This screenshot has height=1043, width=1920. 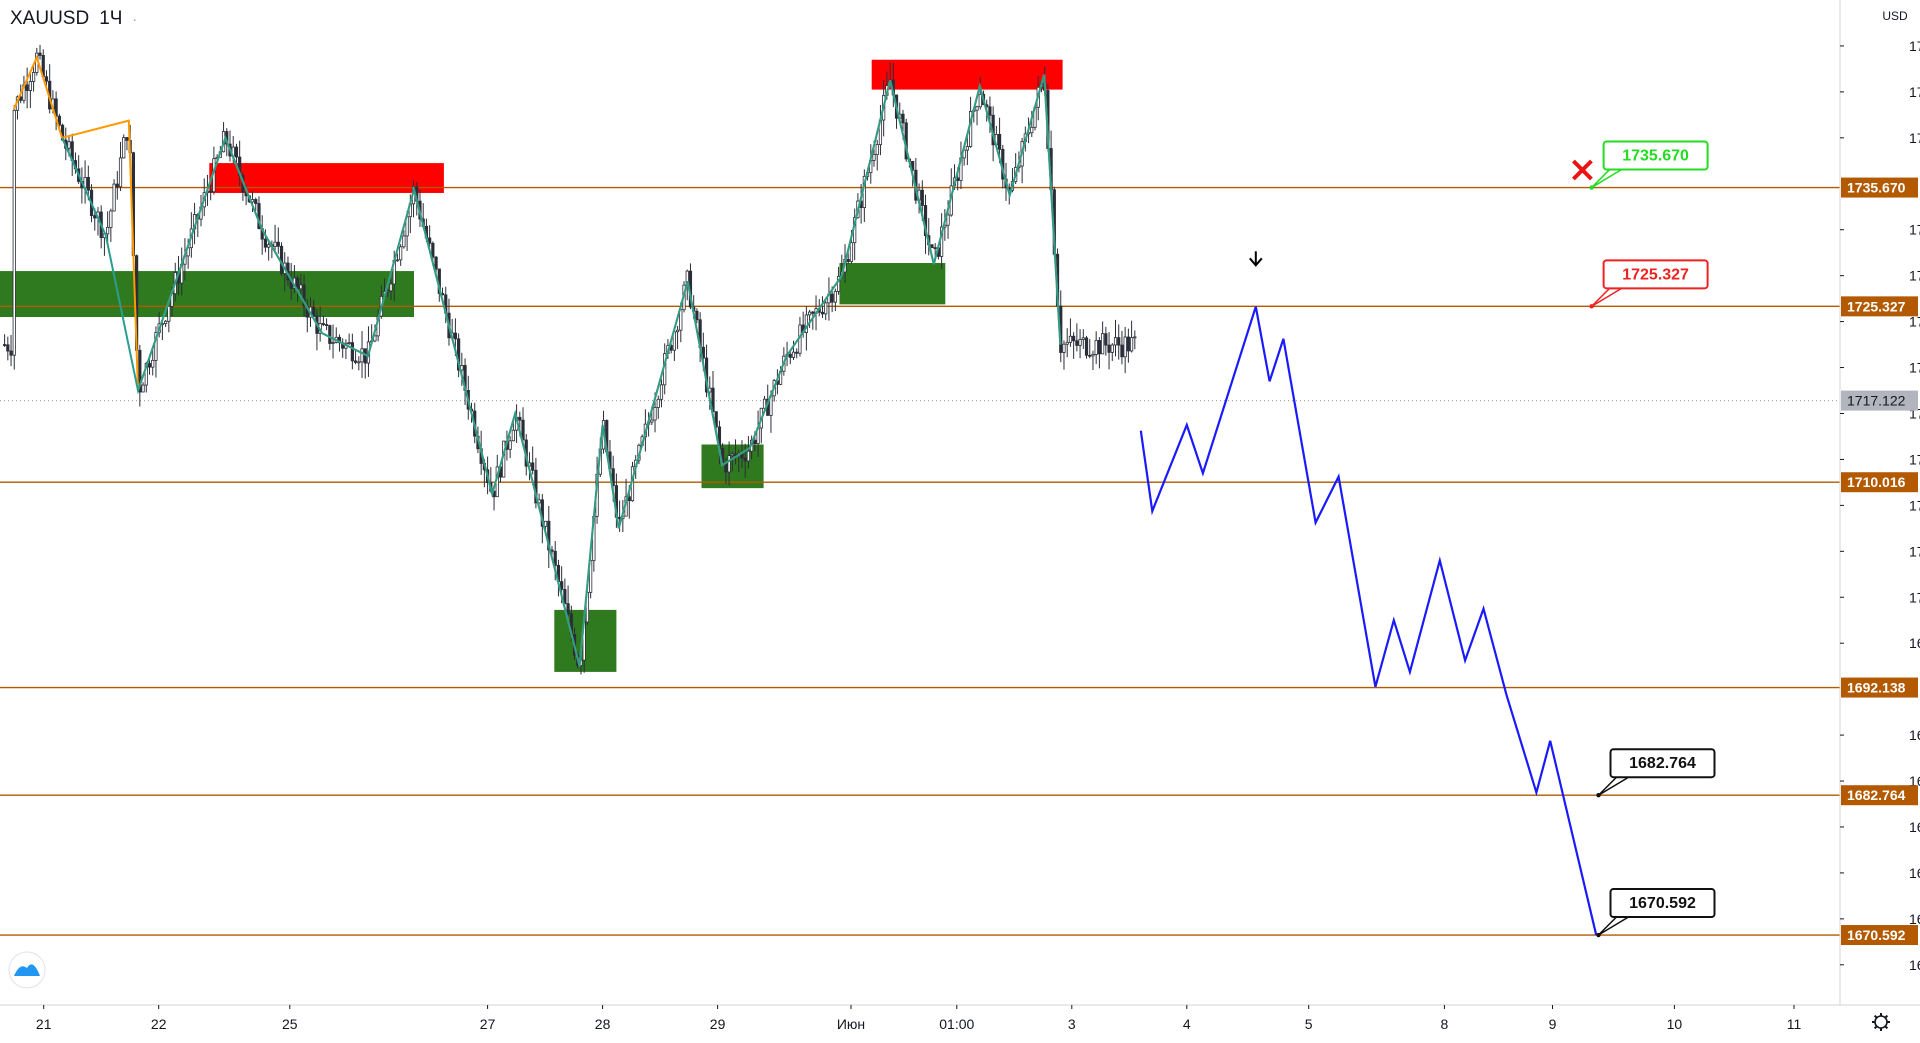 I want to click on last-price-badge, so click(x=1879, y=400).